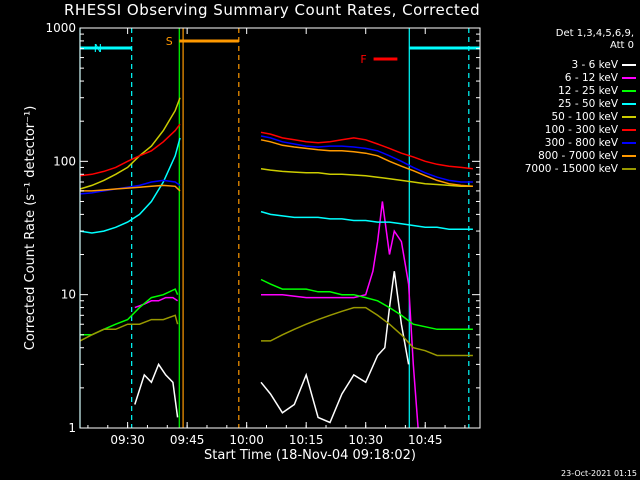  I want to click on legend-label: 100 - 300 keV, so click(581, 129).